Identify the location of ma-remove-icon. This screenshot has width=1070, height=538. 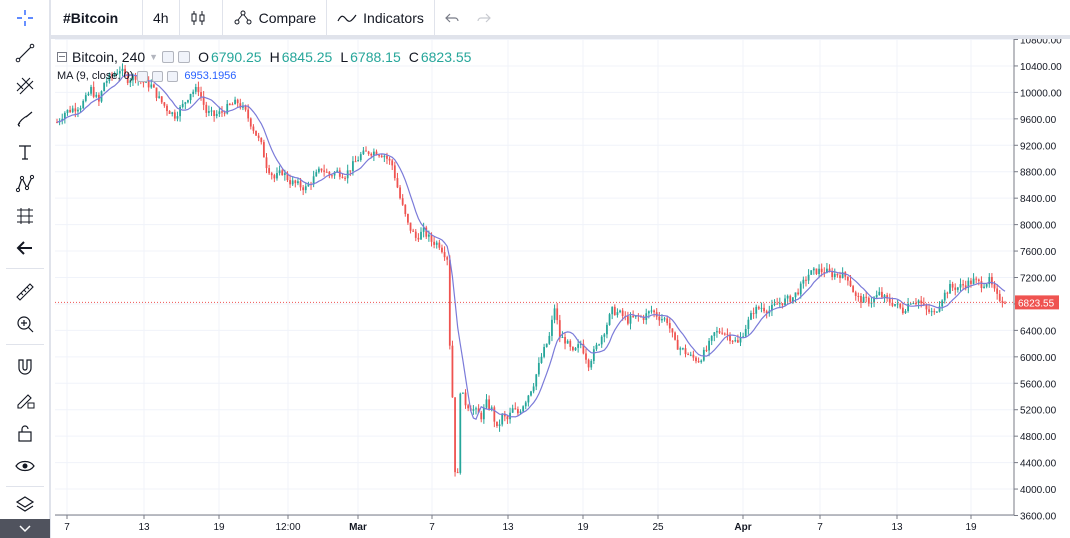
(173, 76).